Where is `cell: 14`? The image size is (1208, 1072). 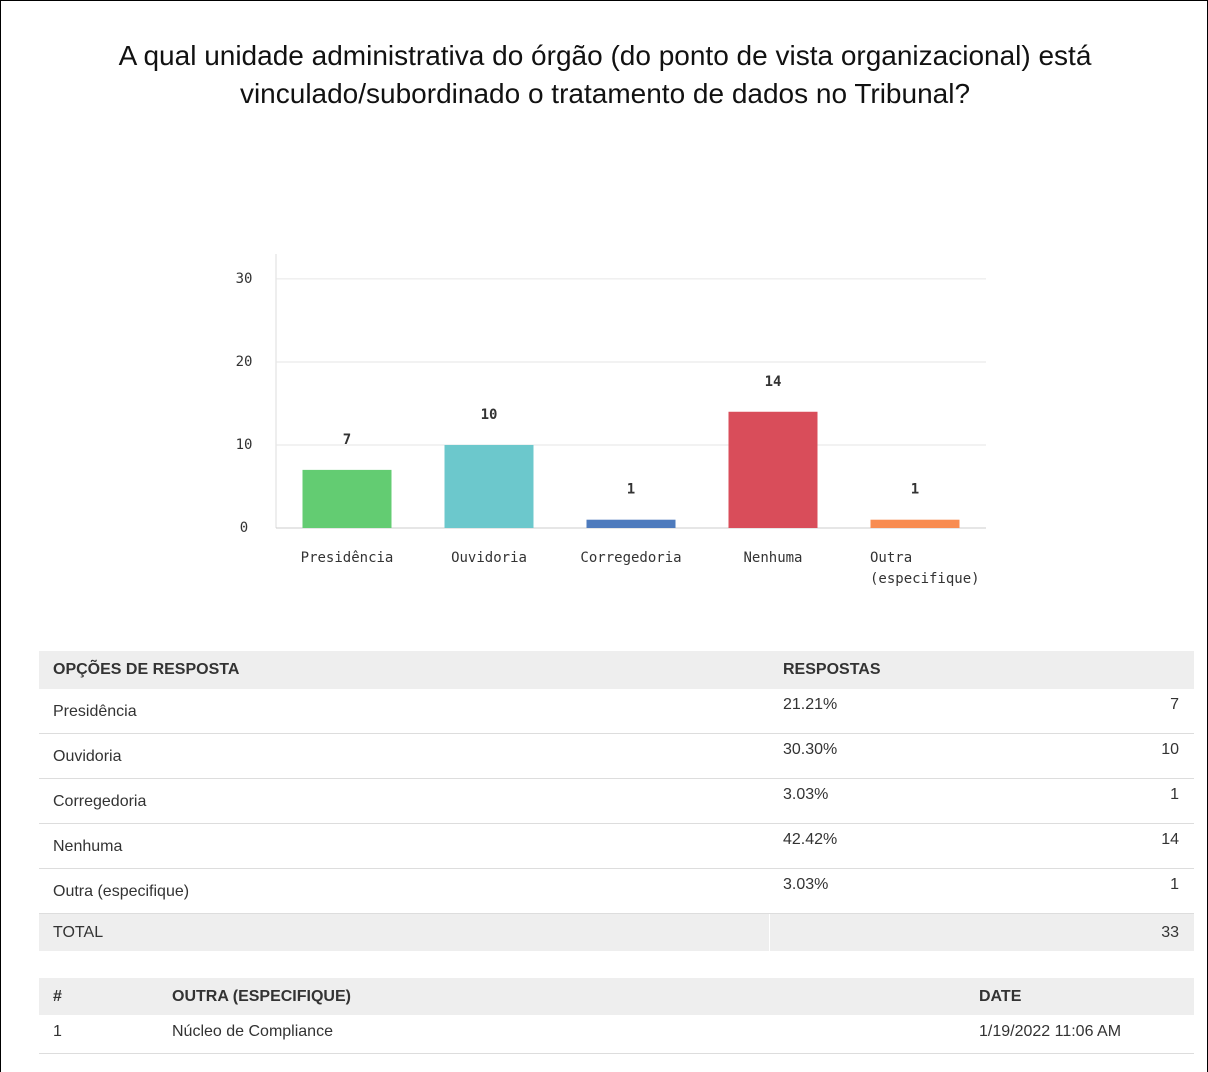 cell: 14 is located at coordinates (1170, 839).